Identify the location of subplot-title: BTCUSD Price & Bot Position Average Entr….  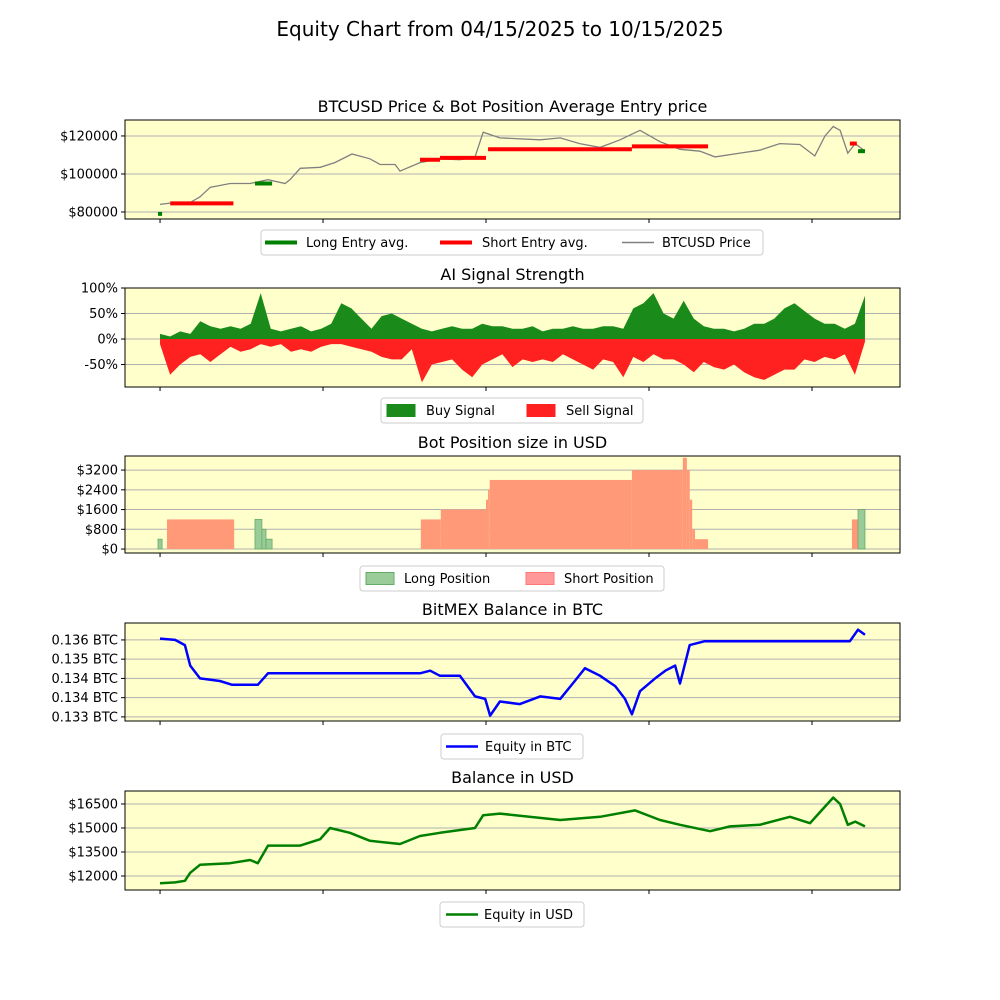
(513, 106).